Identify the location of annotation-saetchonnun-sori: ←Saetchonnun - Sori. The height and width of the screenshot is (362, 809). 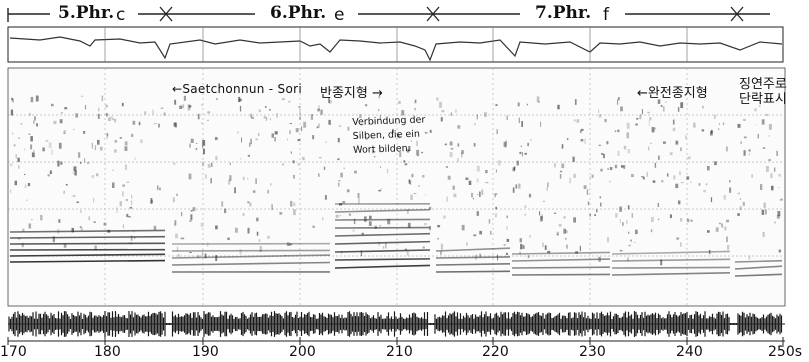
(237, 89).